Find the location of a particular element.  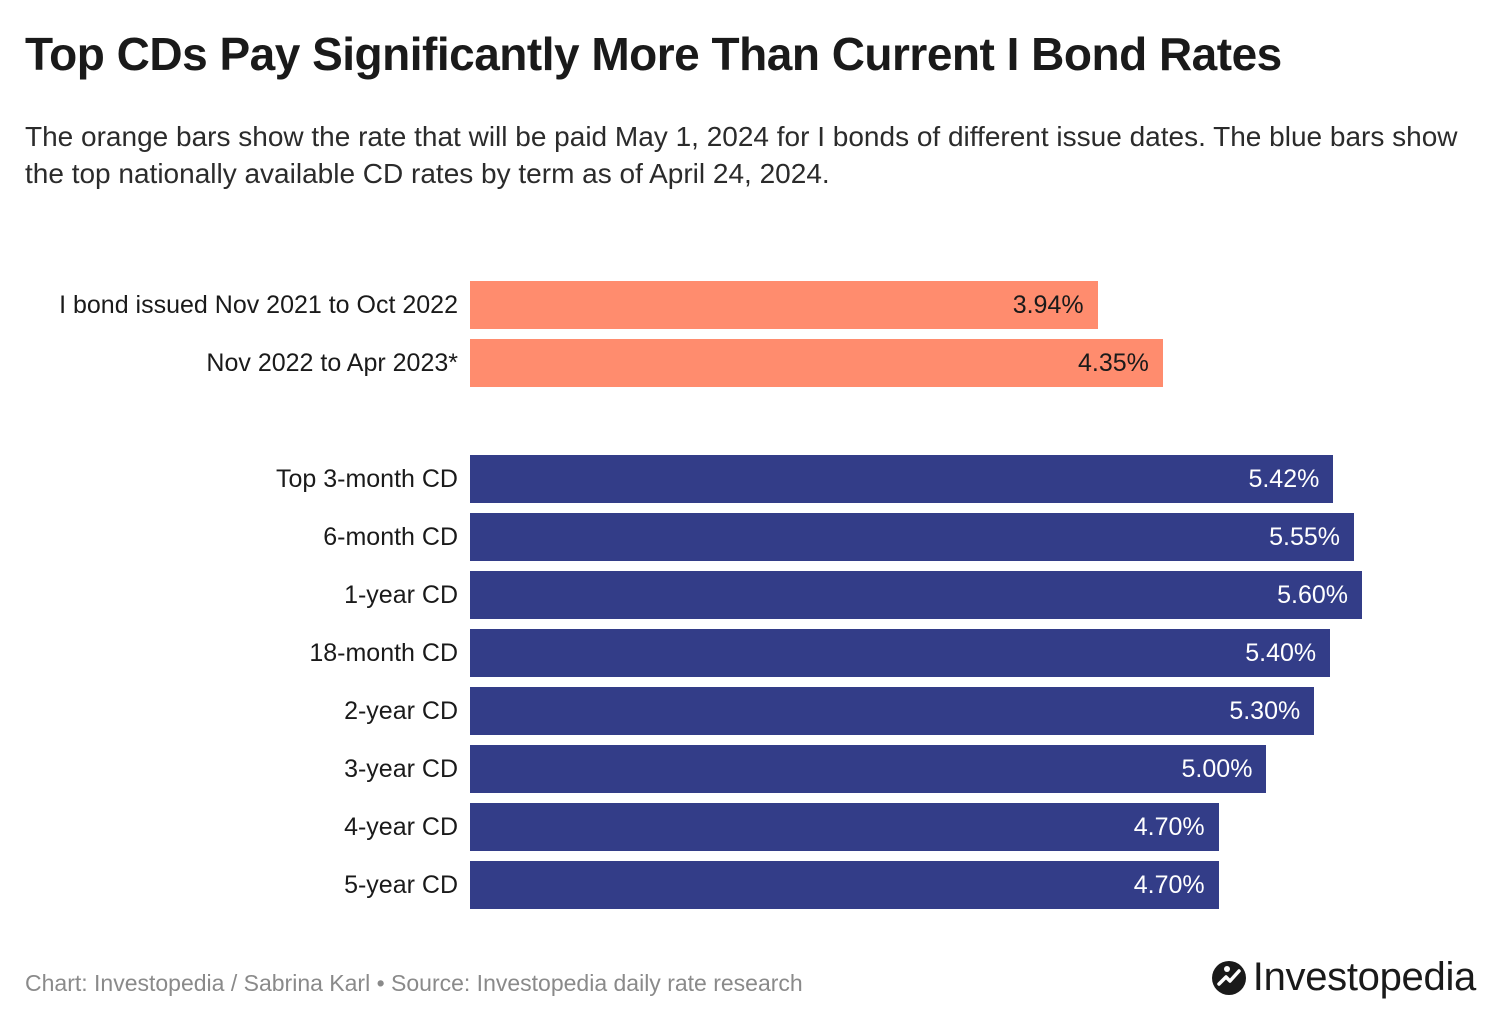

data-label: 5.55% is located at coordinates (1305, 537).